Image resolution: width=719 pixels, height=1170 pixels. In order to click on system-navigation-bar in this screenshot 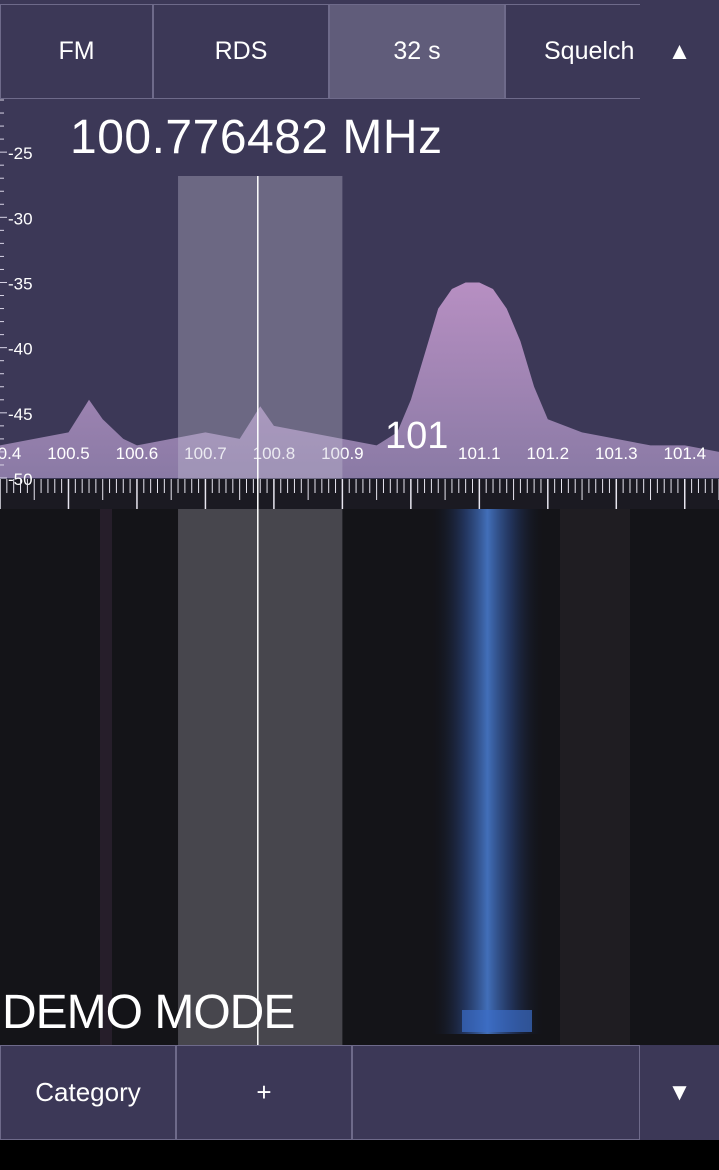, I will do `click(359, 1155)`.